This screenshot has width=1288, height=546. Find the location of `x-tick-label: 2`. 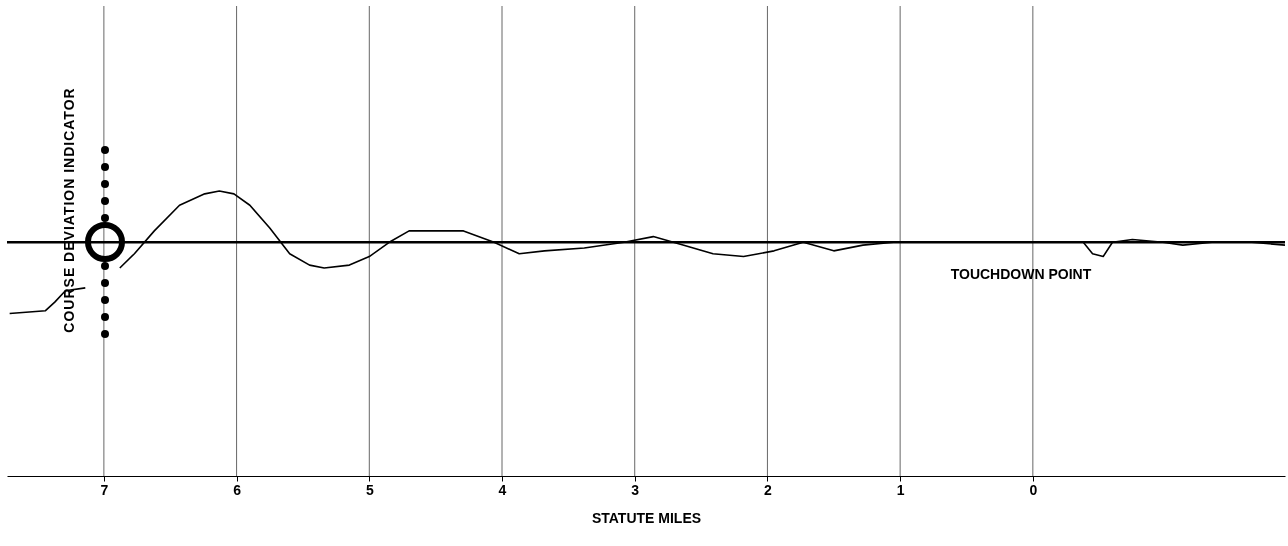

x-tick-label: 2 is located at coordinates (768, 489).